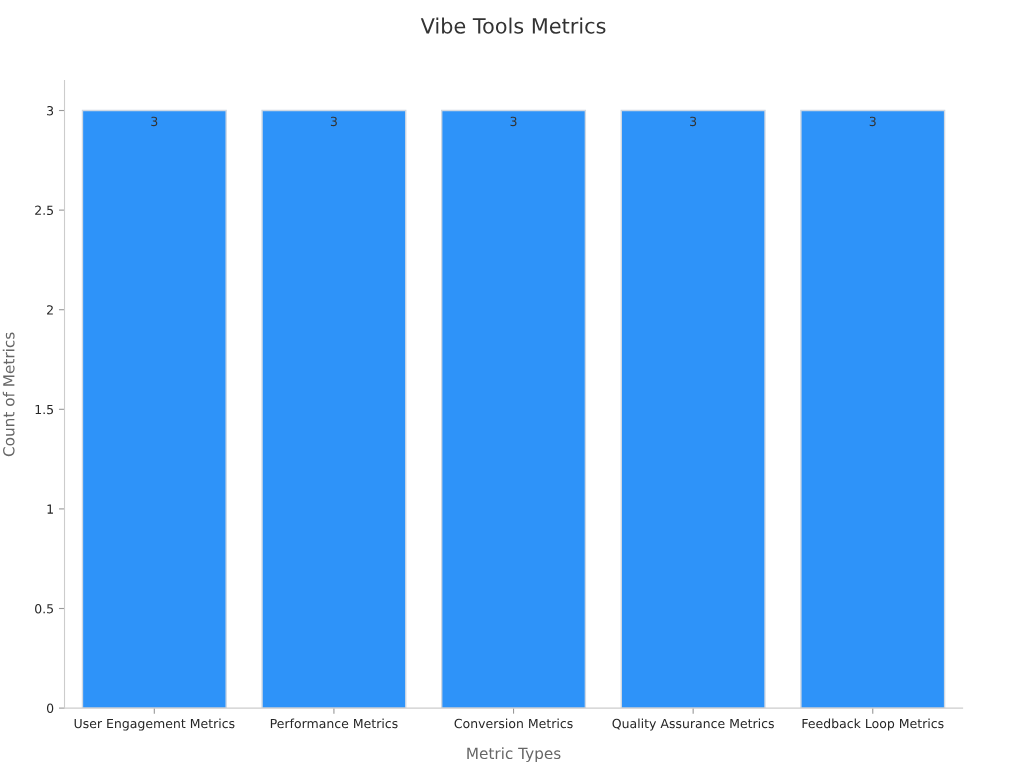 Image resolution: width=1024 pixels, height=768 pixels. What do you see at coordinates (50, 310) in the screenshot?
I see `y-tick-label: 2` at bounding box center [50, 310].